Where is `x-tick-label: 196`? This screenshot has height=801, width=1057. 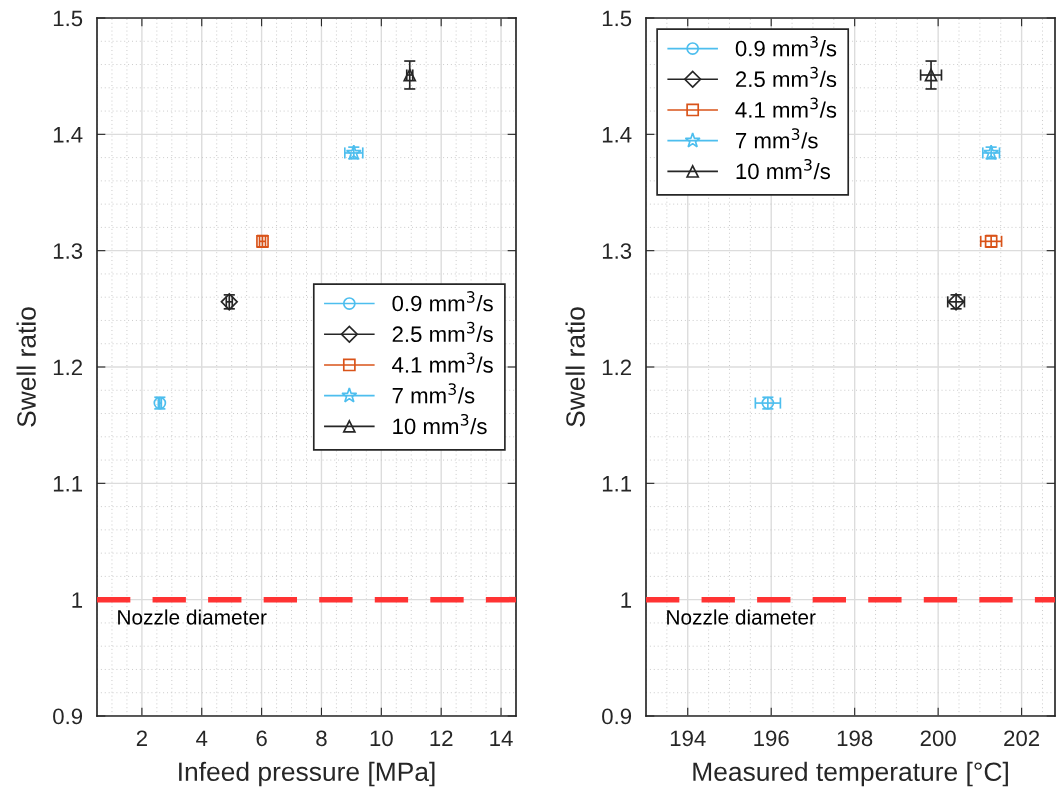 x-tick-label: 196 is located at coordinates (771, 738).